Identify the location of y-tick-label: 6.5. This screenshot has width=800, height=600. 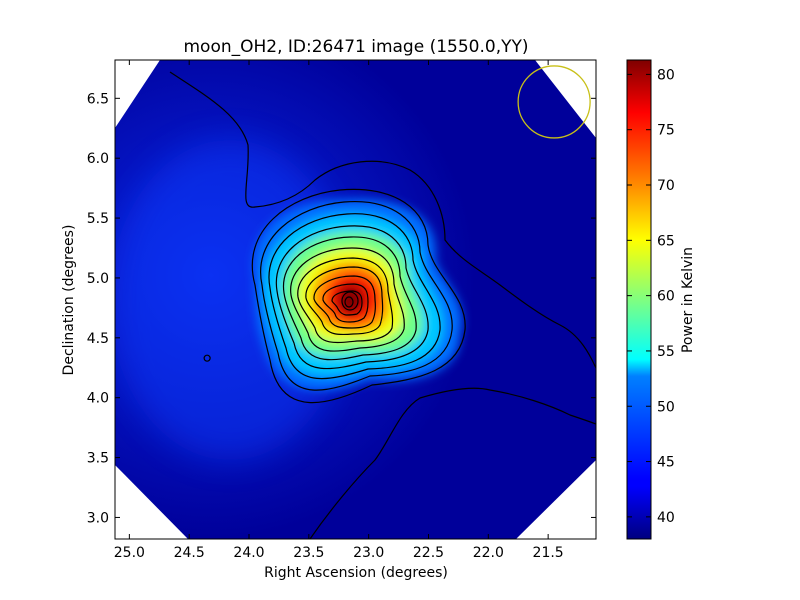
(98, 99).